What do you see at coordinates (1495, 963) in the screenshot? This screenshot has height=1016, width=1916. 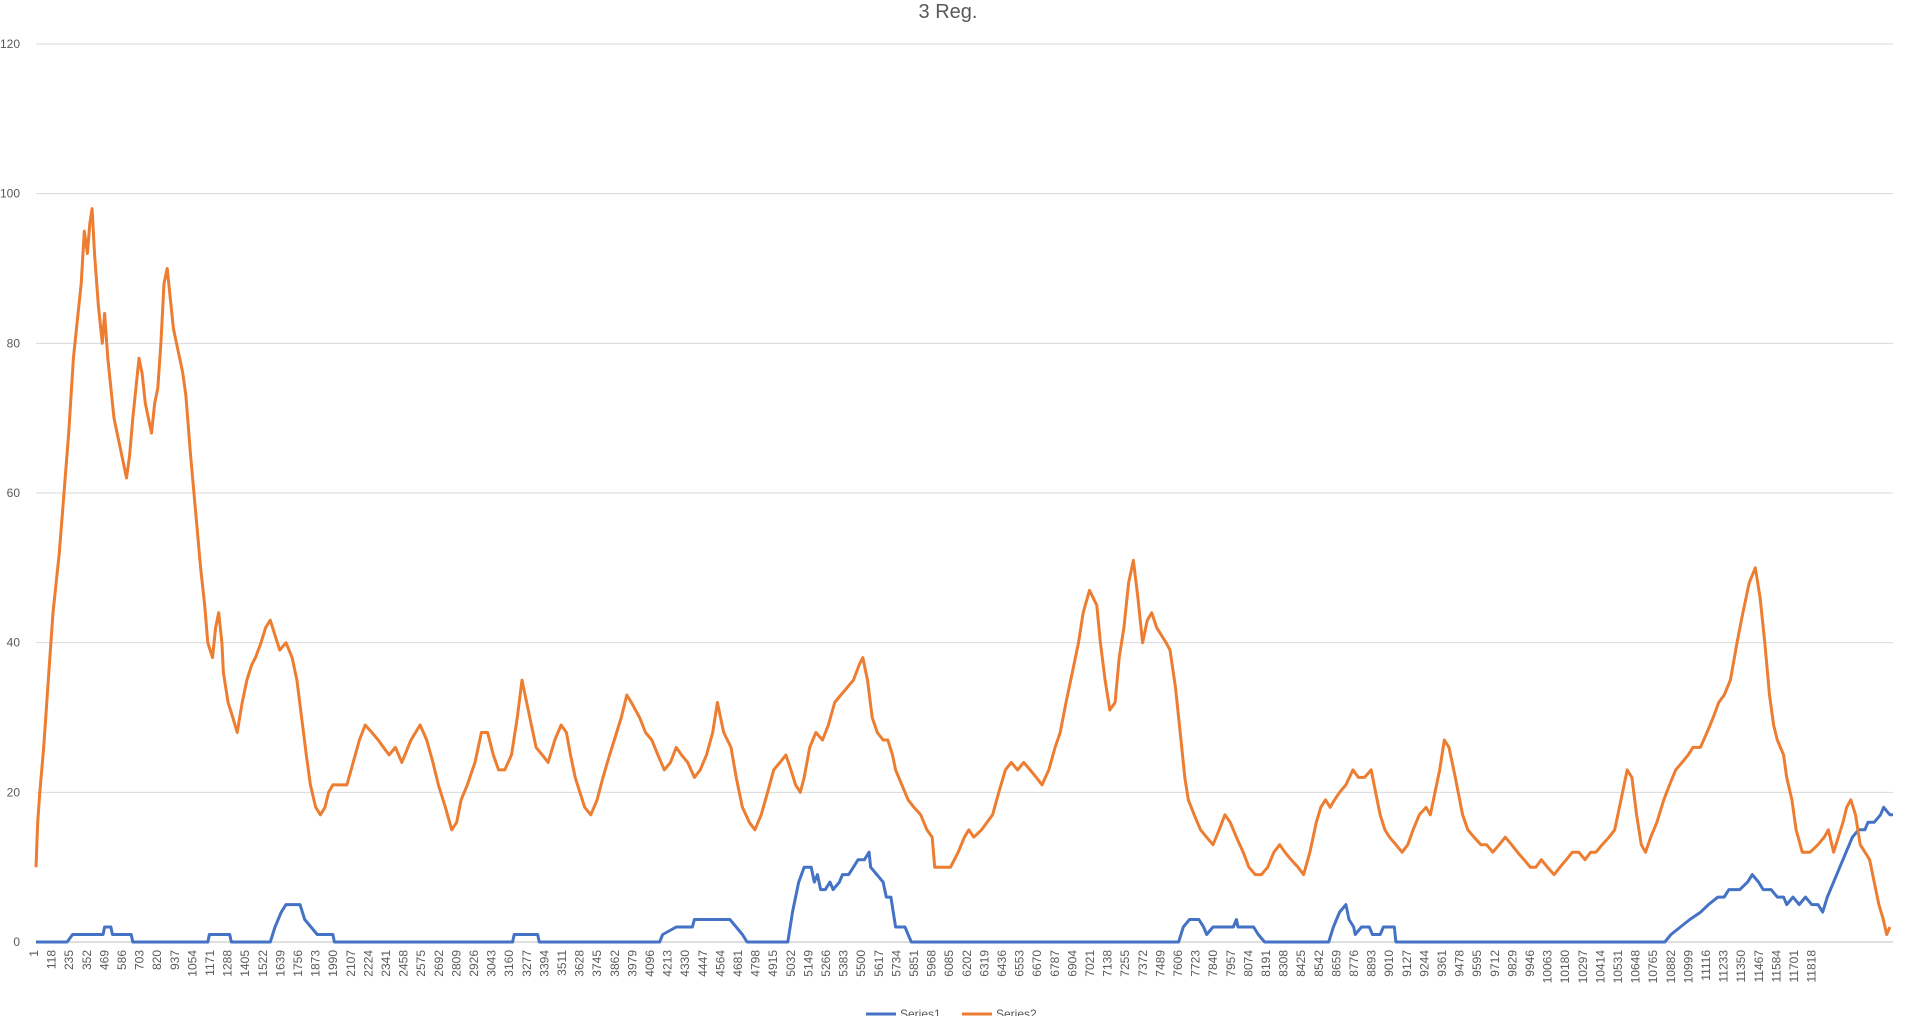 I see `x-tick-label: 9712` at bounding box center [1495, 963].